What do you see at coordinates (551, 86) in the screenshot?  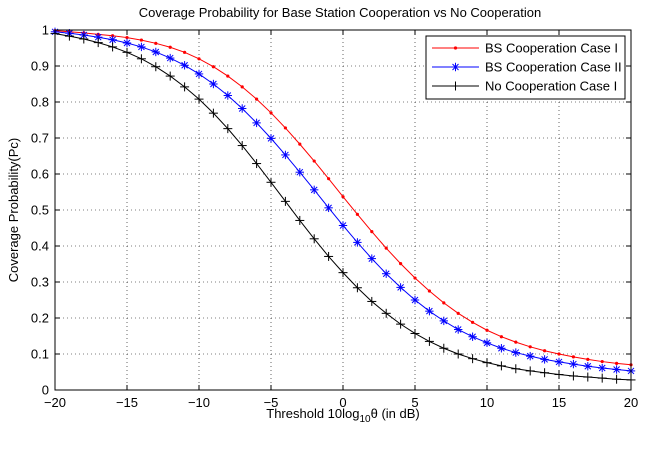 I see `legend-label: No Cooperation Case I` at bounding box center [551, 86].